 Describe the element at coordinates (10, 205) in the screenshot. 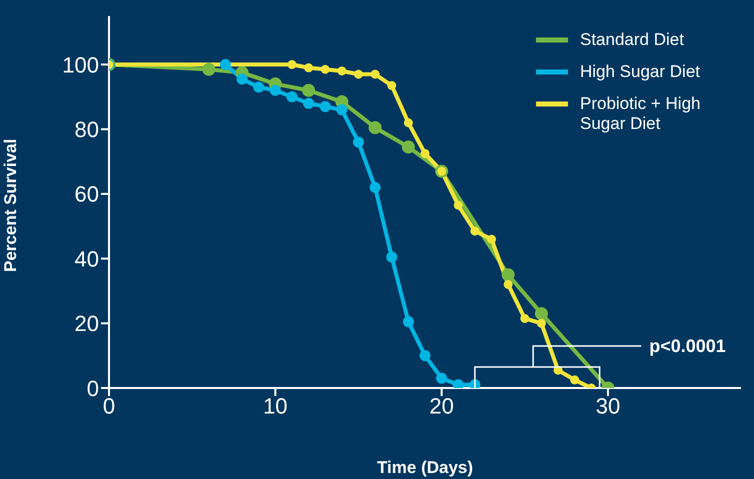

I see `y-axis-title: Percent Survival` at that location.